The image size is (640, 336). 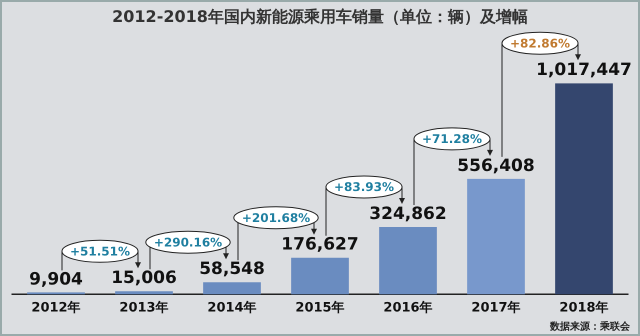 What do you see at coordinates (408, 308) in the screenshot?
I see `x-tick-label: 2016年` at bounding box center [408, 308].